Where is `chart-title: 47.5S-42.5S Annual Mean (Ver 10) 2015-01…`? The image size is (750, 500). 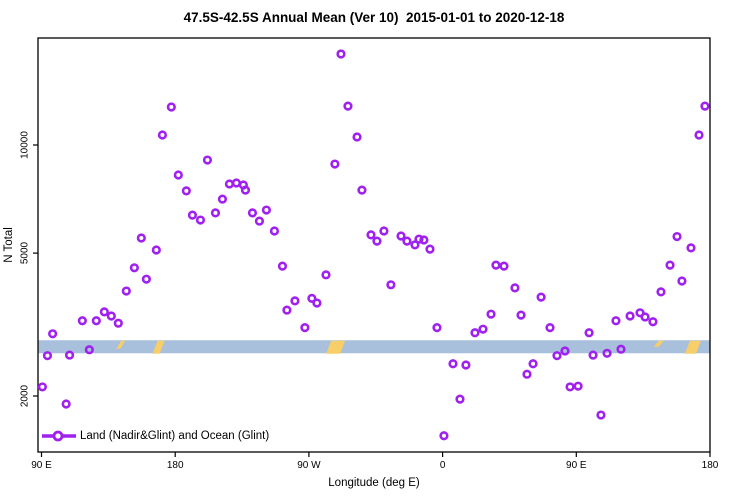
chart-title: 47.5S-42.5S Annual Mean (Ver 10) 2015-01… is located at coordinates (374, 17).